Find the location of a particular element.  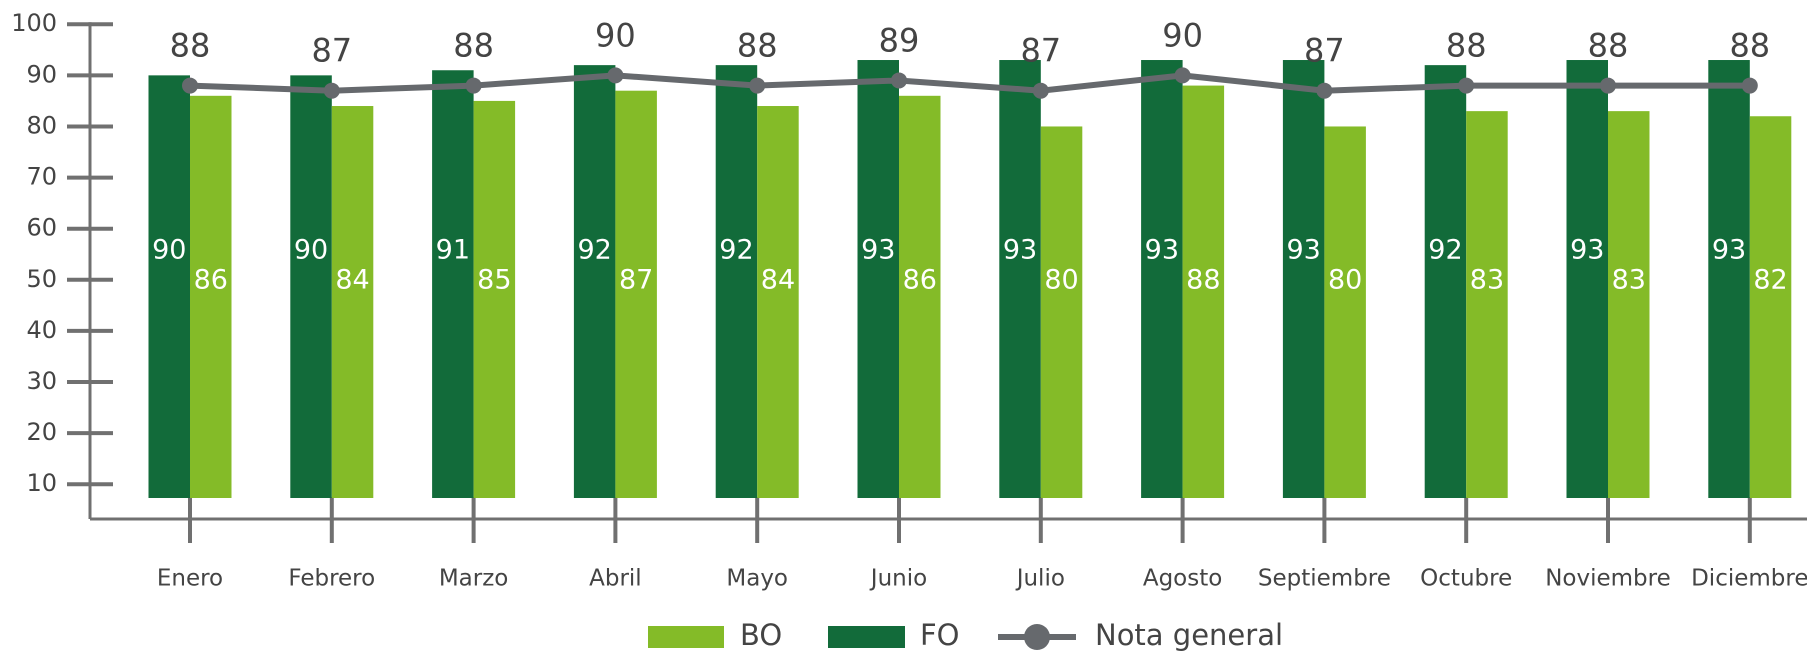

line-nota is located at coordinates (969, 83).